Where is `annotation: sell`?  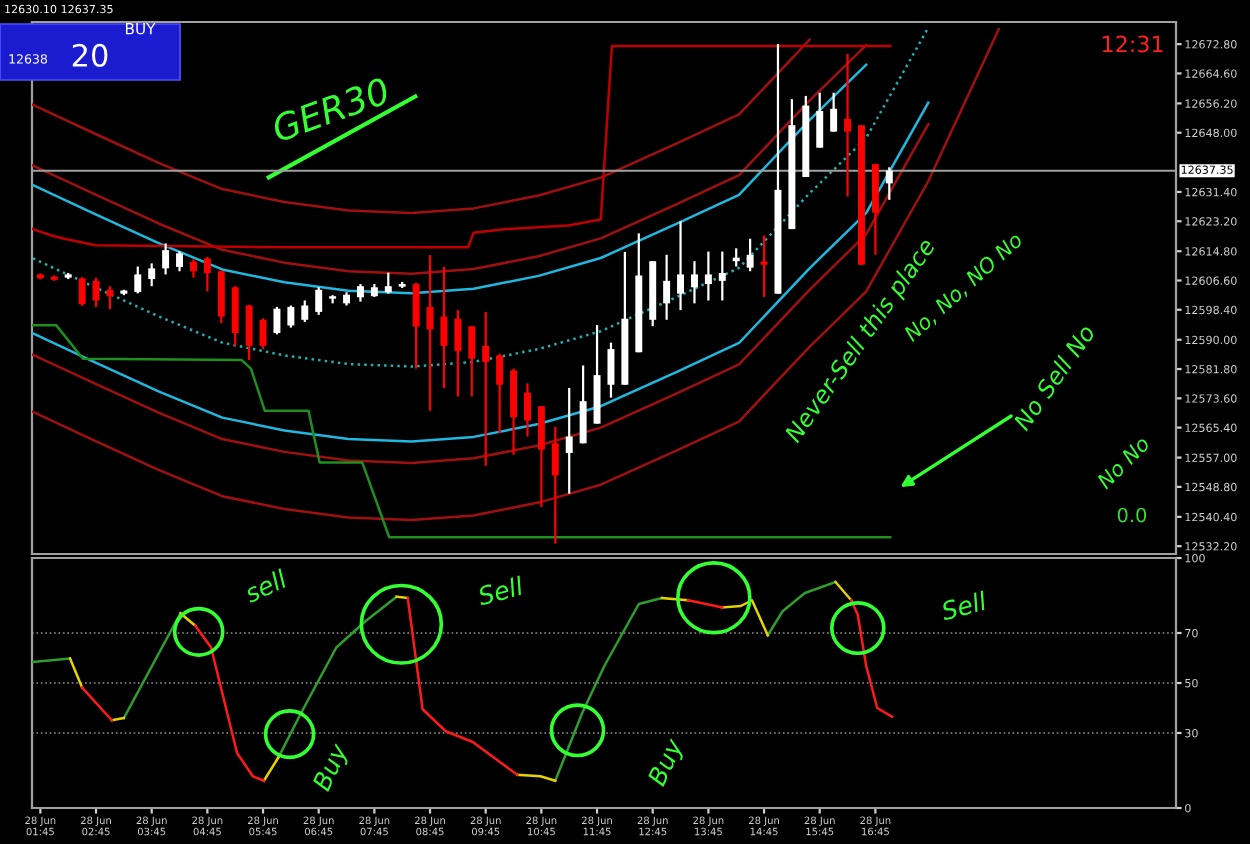 annotation: sell is located at coordinates (265, 586).